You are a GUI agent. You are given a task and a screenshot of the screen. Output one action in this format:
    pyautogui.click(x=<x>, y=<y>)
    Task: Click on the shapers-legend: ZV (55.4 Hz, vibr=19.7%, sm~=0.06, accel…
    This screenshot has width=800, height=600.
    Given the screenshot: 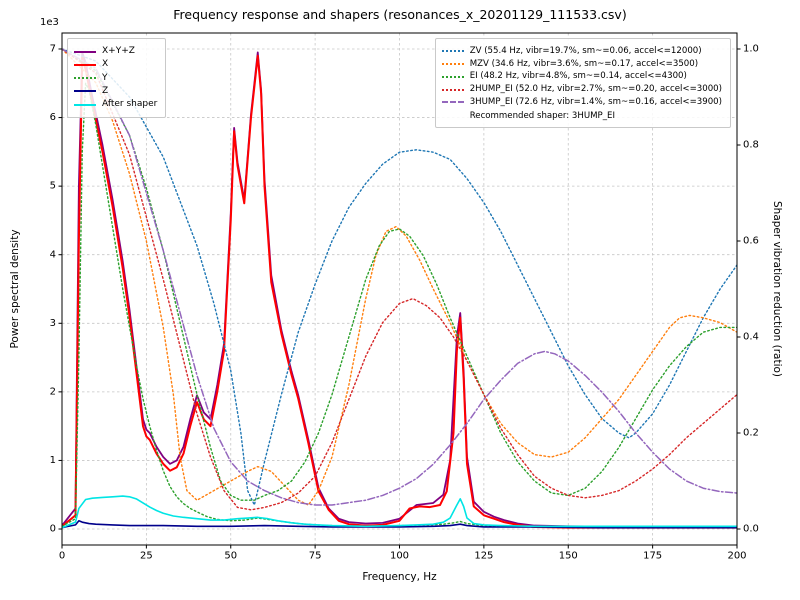 What is the action you would take?
    pyautogui.click(x=582, y=83)
    